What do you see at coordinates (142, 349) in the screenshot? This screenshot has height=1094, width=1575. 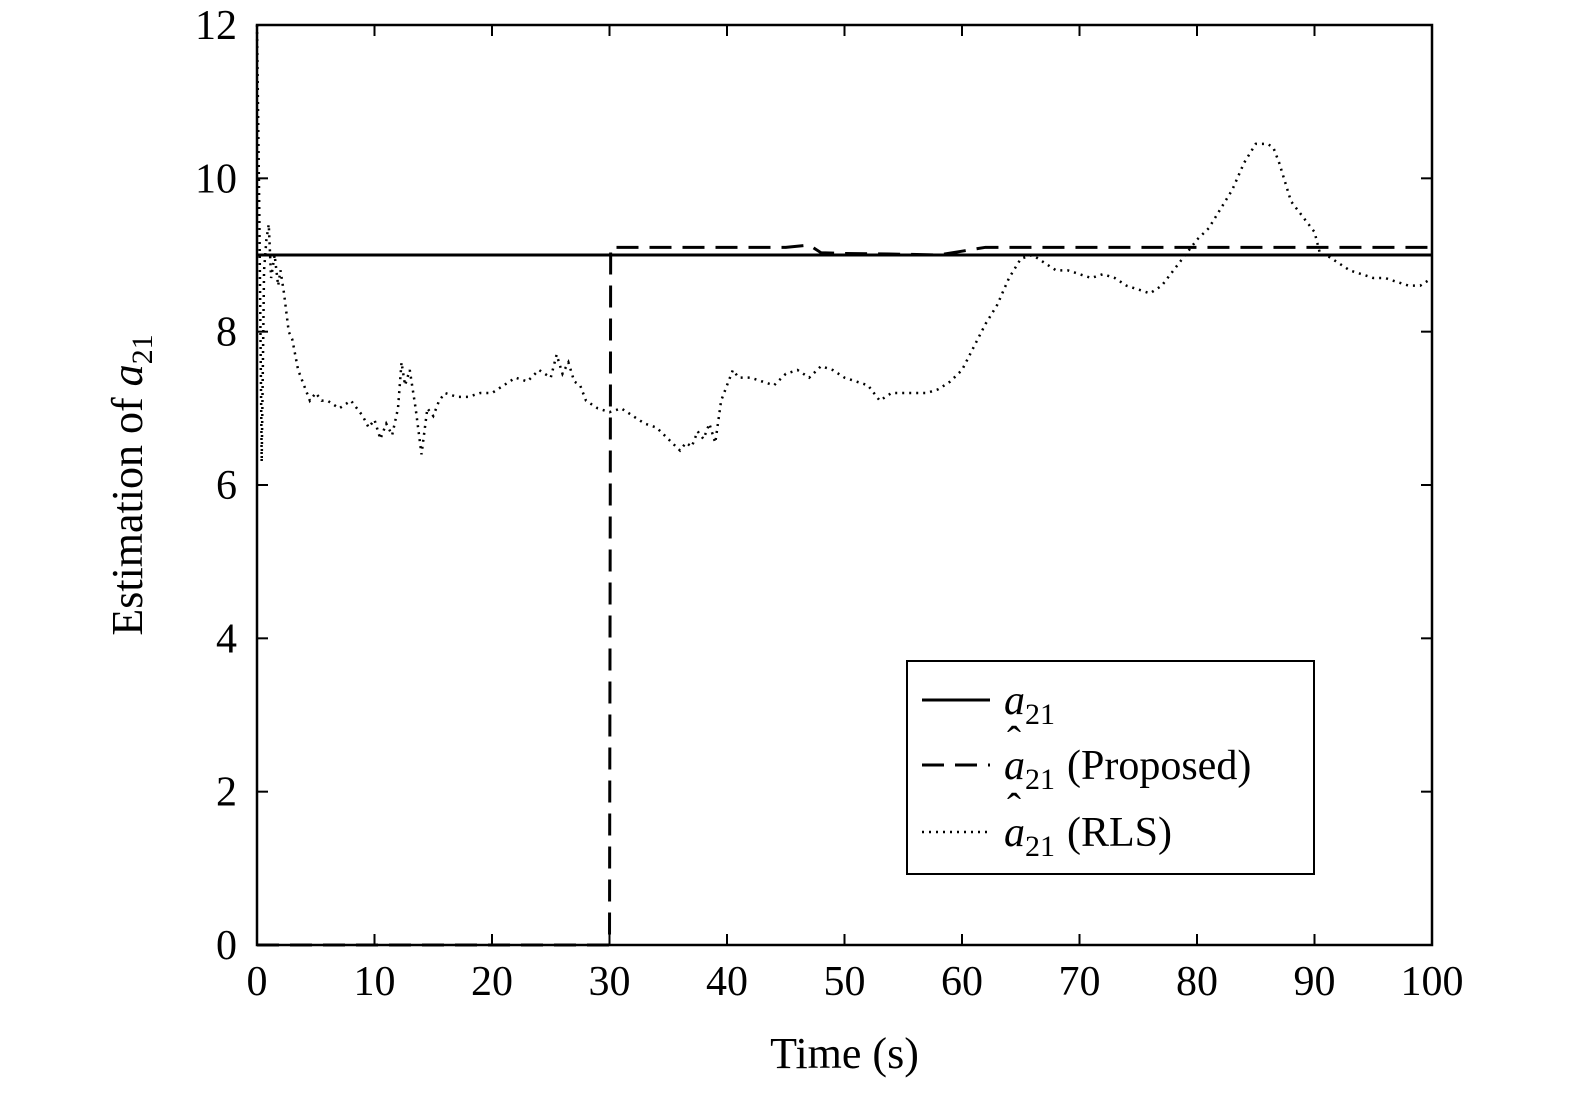 I see `y-axis-label-subscript: 21` at bounding box center [142, 349].